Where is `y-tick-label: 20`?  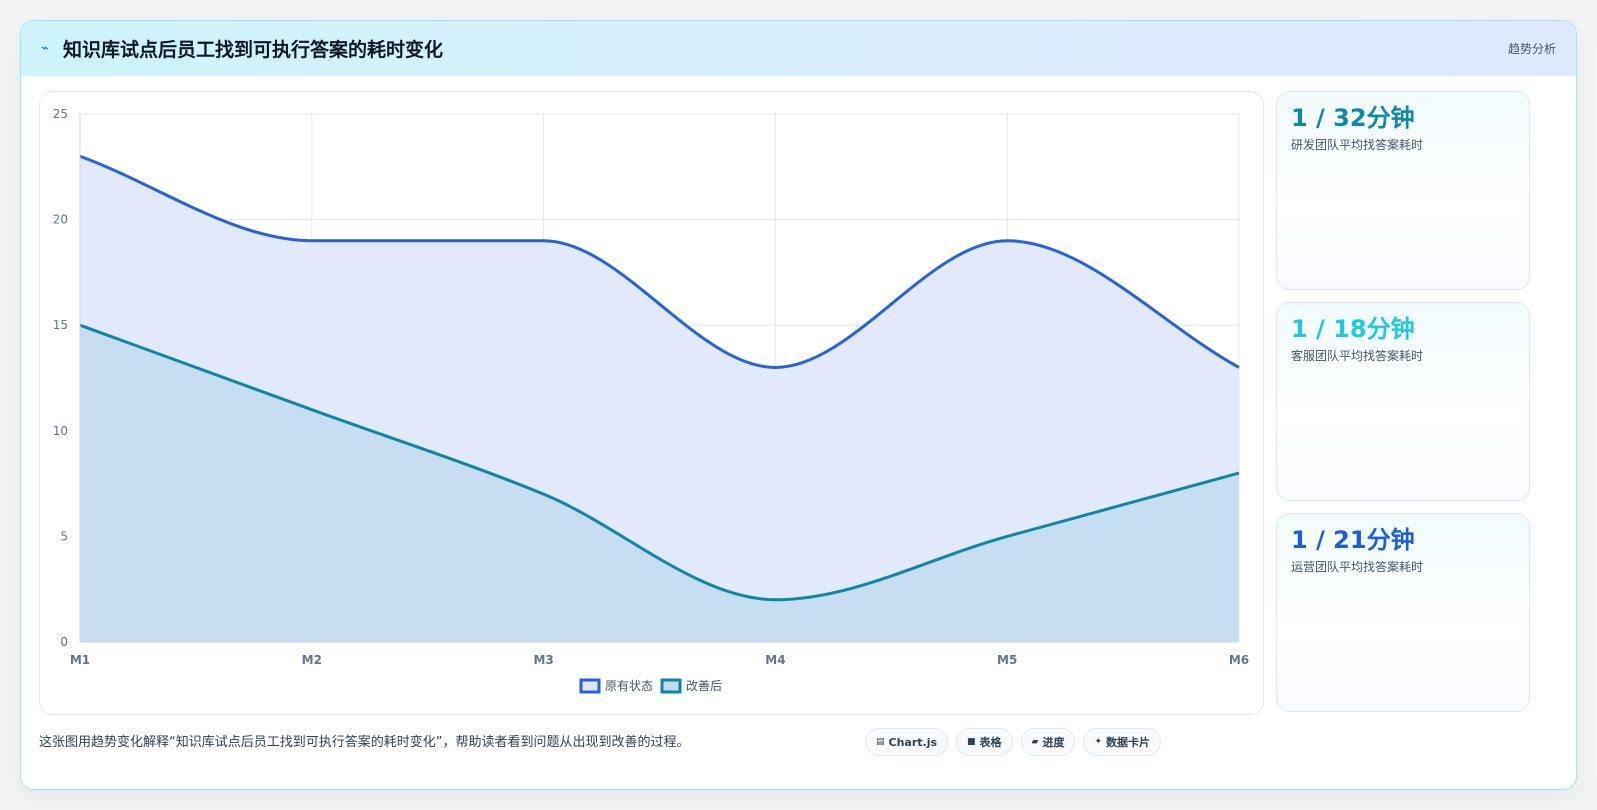
y-tick-label: 20 is located at coordinates (60, 220).